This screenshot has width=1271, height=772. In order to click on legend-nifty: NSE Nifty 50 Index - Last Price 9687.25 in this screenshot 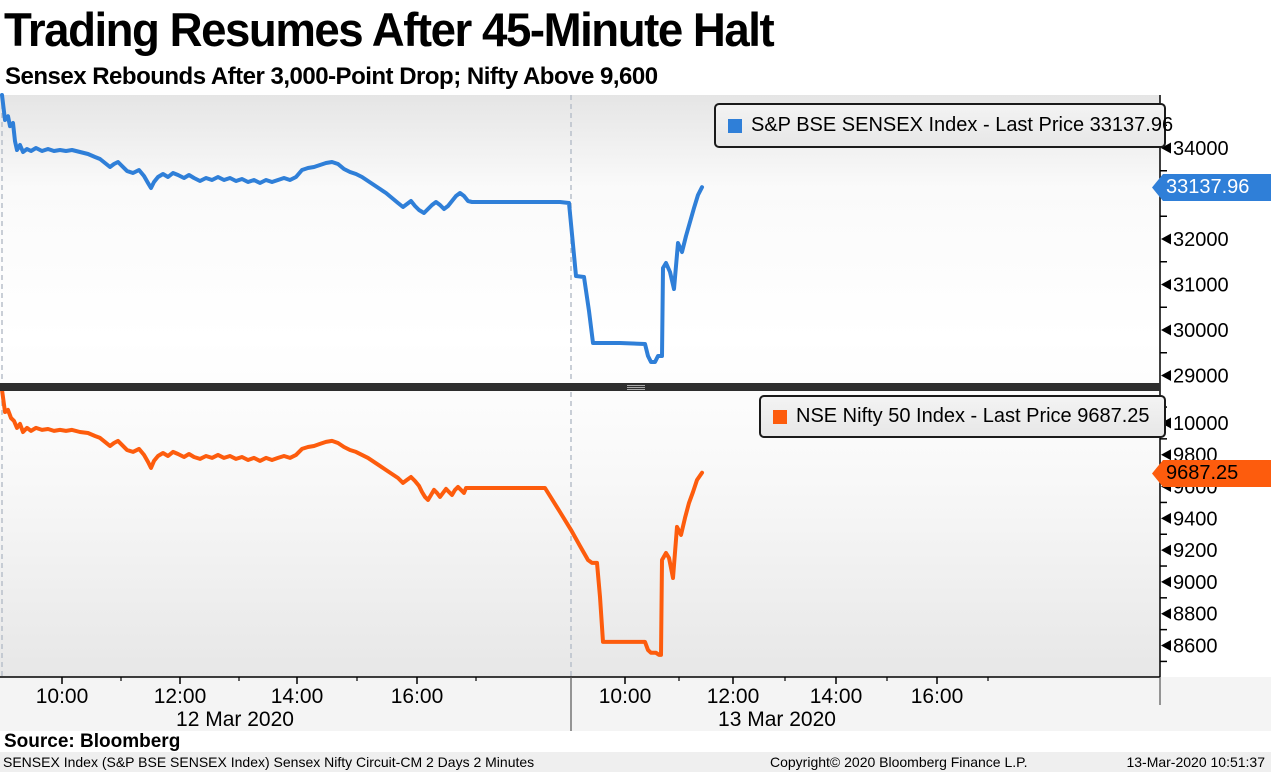, I will do `click(962, 416)`.